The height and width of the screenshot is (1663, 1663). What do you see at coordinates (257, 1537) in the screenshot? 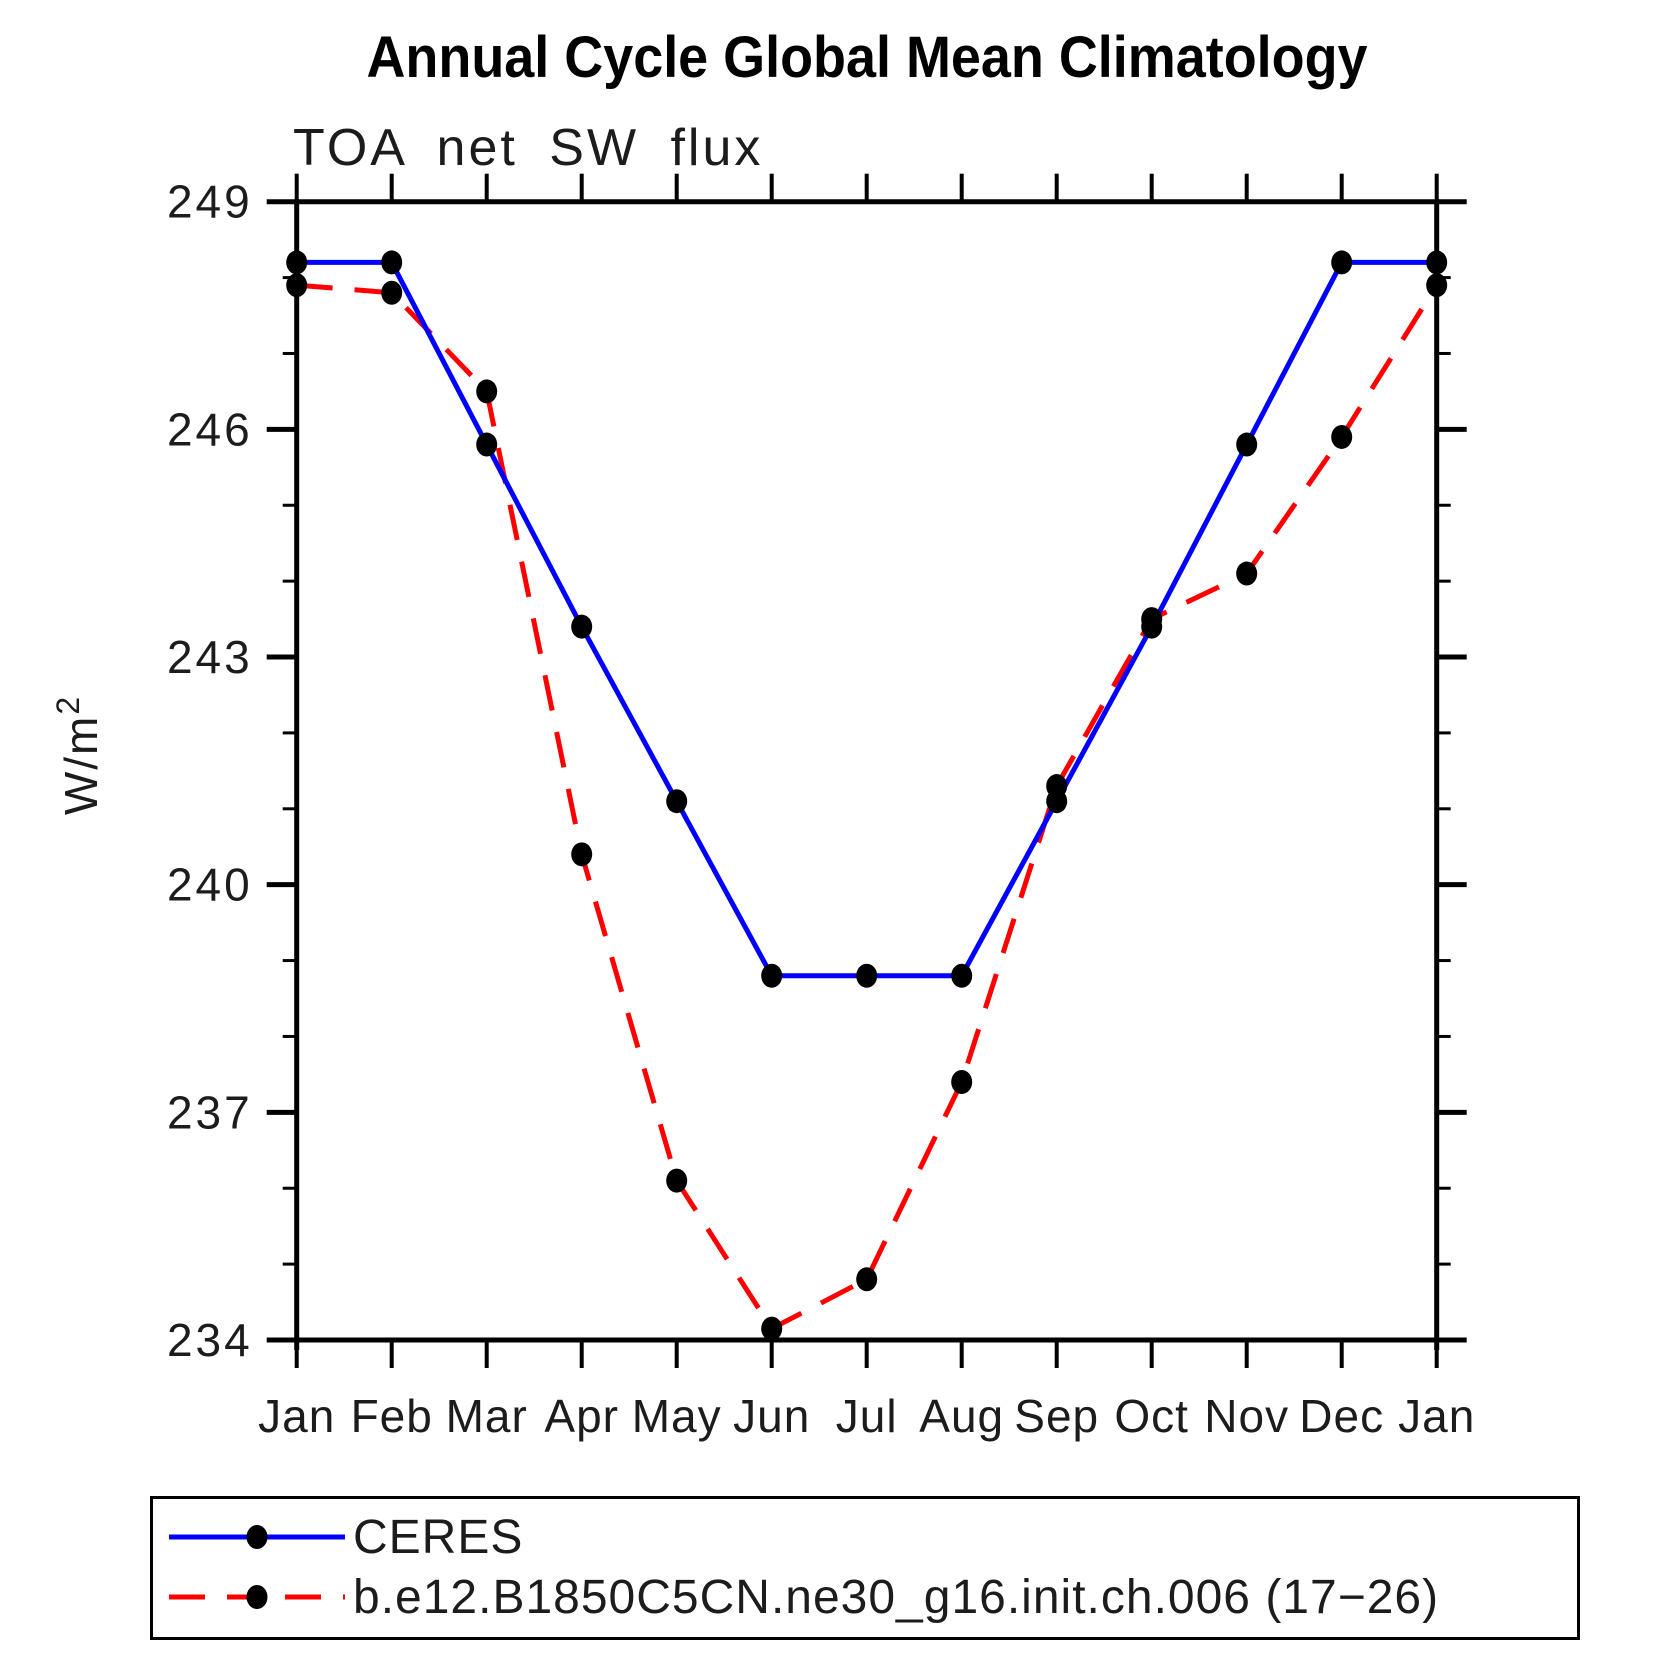
I see `ceres-line-marker-icon` at bounding box center [257, 1537].